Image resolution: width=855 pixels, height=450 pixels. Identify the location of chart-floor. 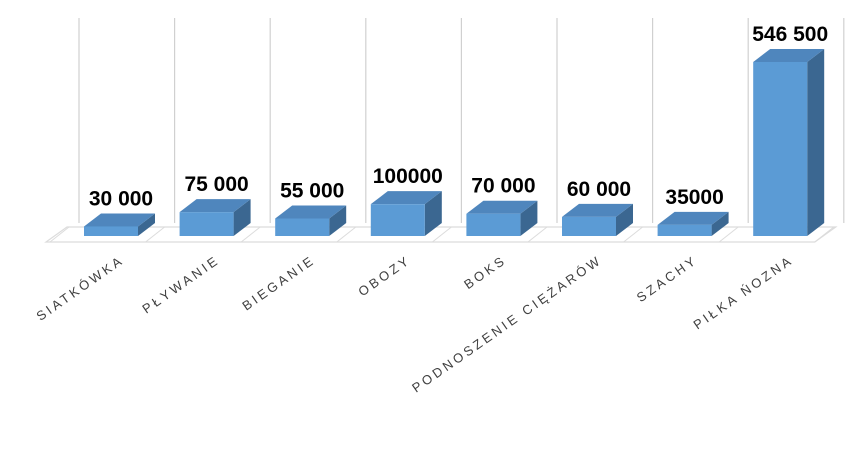
(441, 234).